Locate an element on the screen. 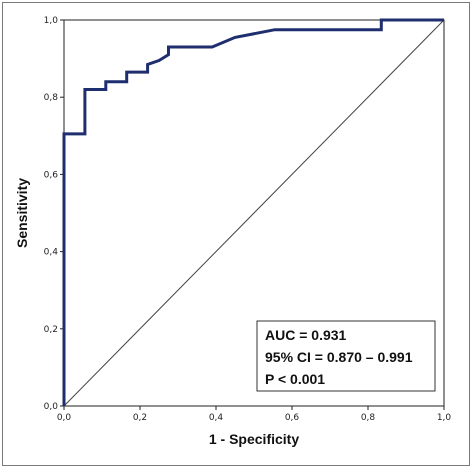 Image resolution: width=474 pixels, height=470 pixels. x-tick-label: 0,2 is located at coordinates (140, 418).